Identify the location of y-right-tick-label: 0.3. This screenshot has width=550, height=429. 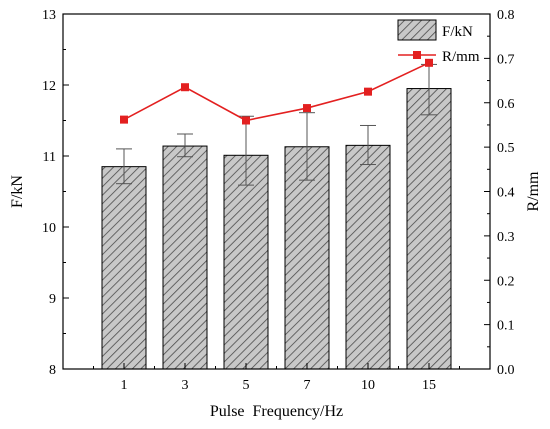
(506, 237).